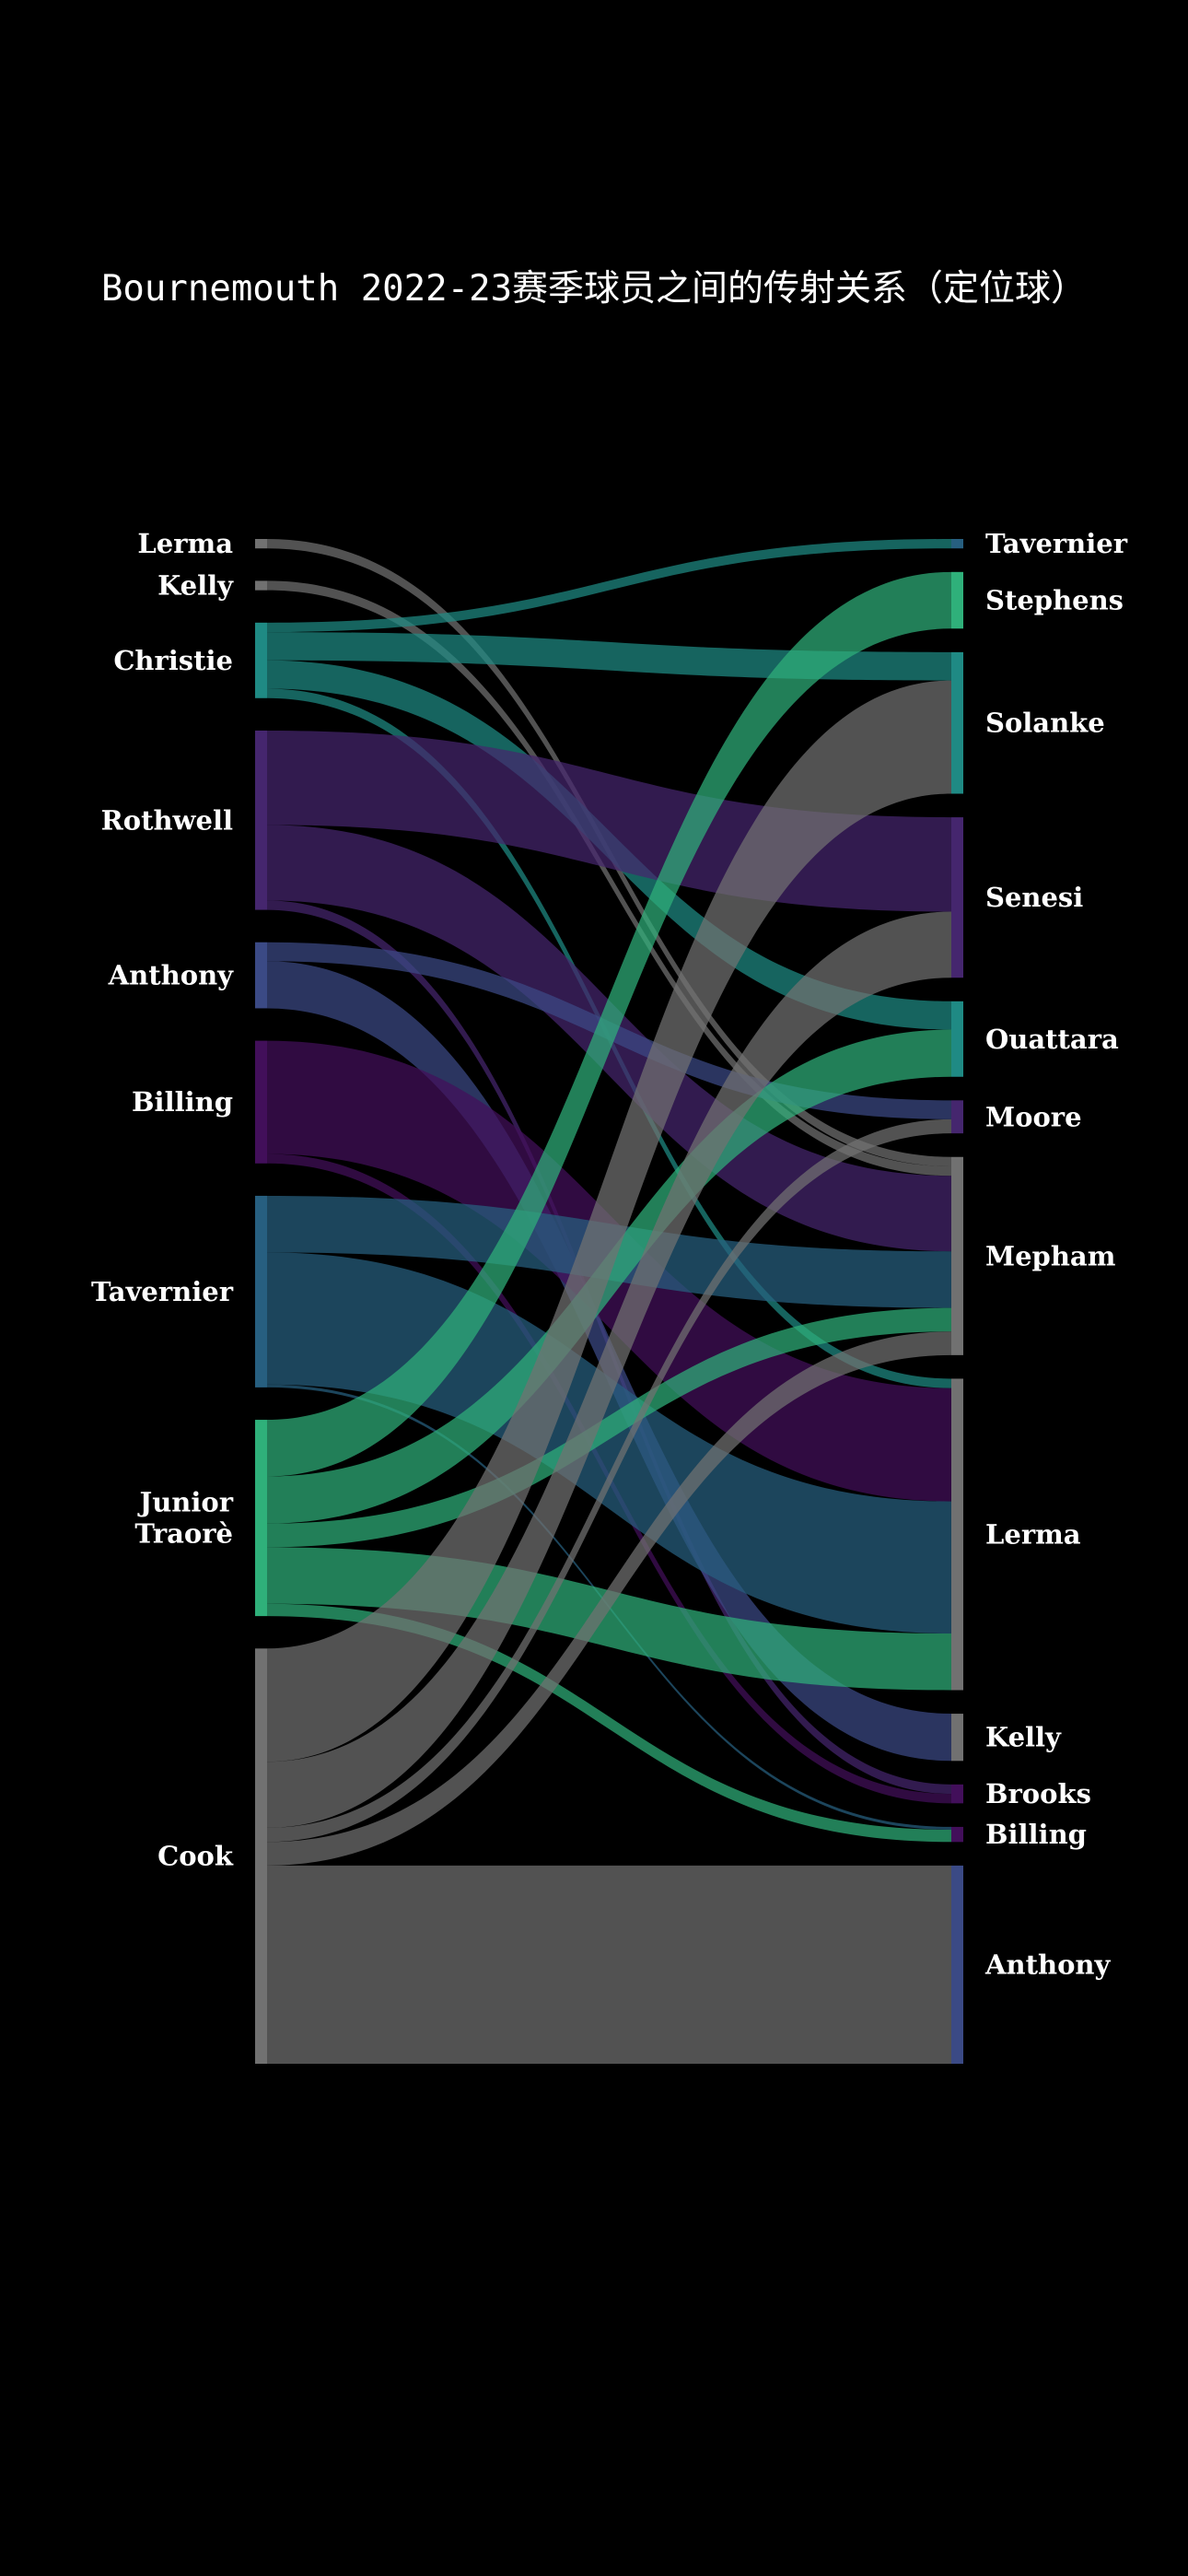  Describe the element at coordinates (1034, 897) in the screenshot. I see `target-label-senesi: Senesi` at that location.